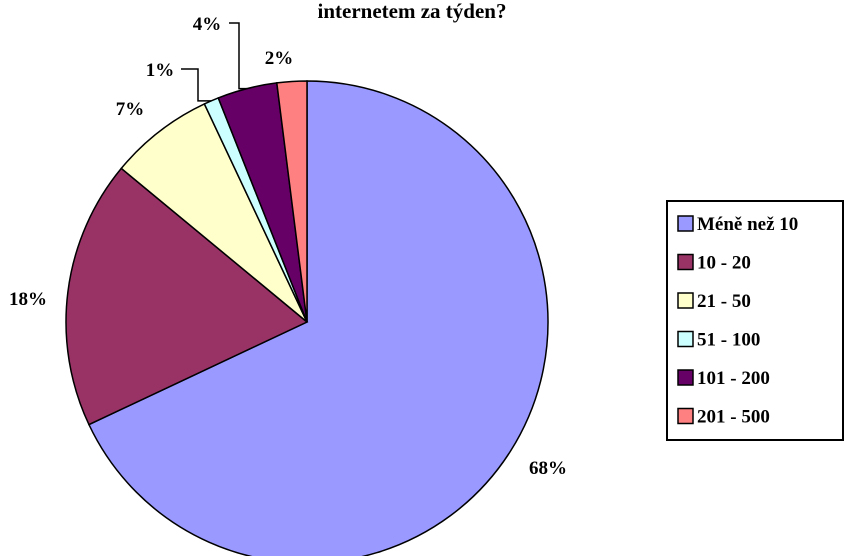 This screenshot has height=556, width=845. Describe the element at coordinates (130, 109) in the screenshot. I see `data-label: 7%` at that location.